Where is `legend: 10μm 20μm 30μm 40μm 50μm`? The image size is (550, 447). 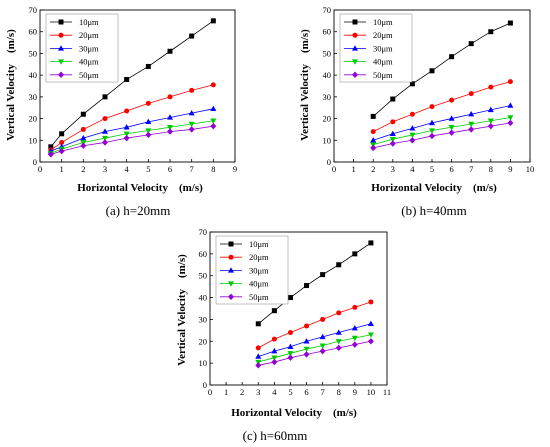
legend: 10μm 20μm 30μm 40μm 50μm is located at coordinates (252, 270).